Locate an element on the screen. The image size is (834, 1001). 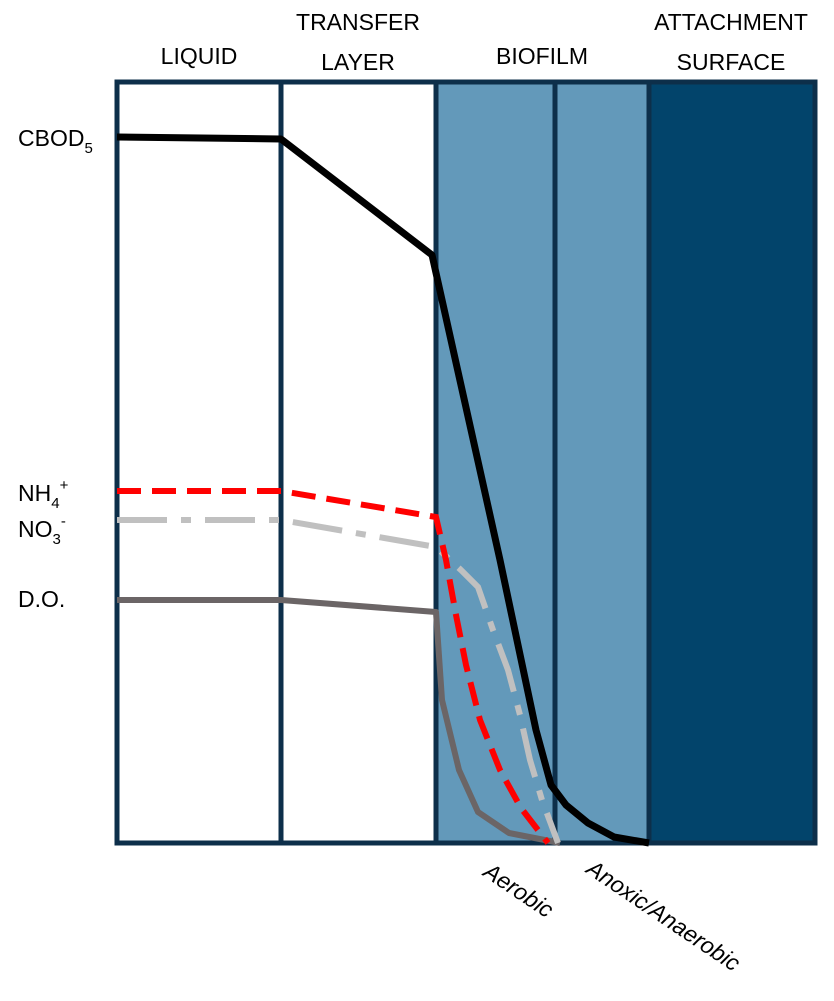
zone-aerobic-label: Aerobic is located at coordinates (518, 889).